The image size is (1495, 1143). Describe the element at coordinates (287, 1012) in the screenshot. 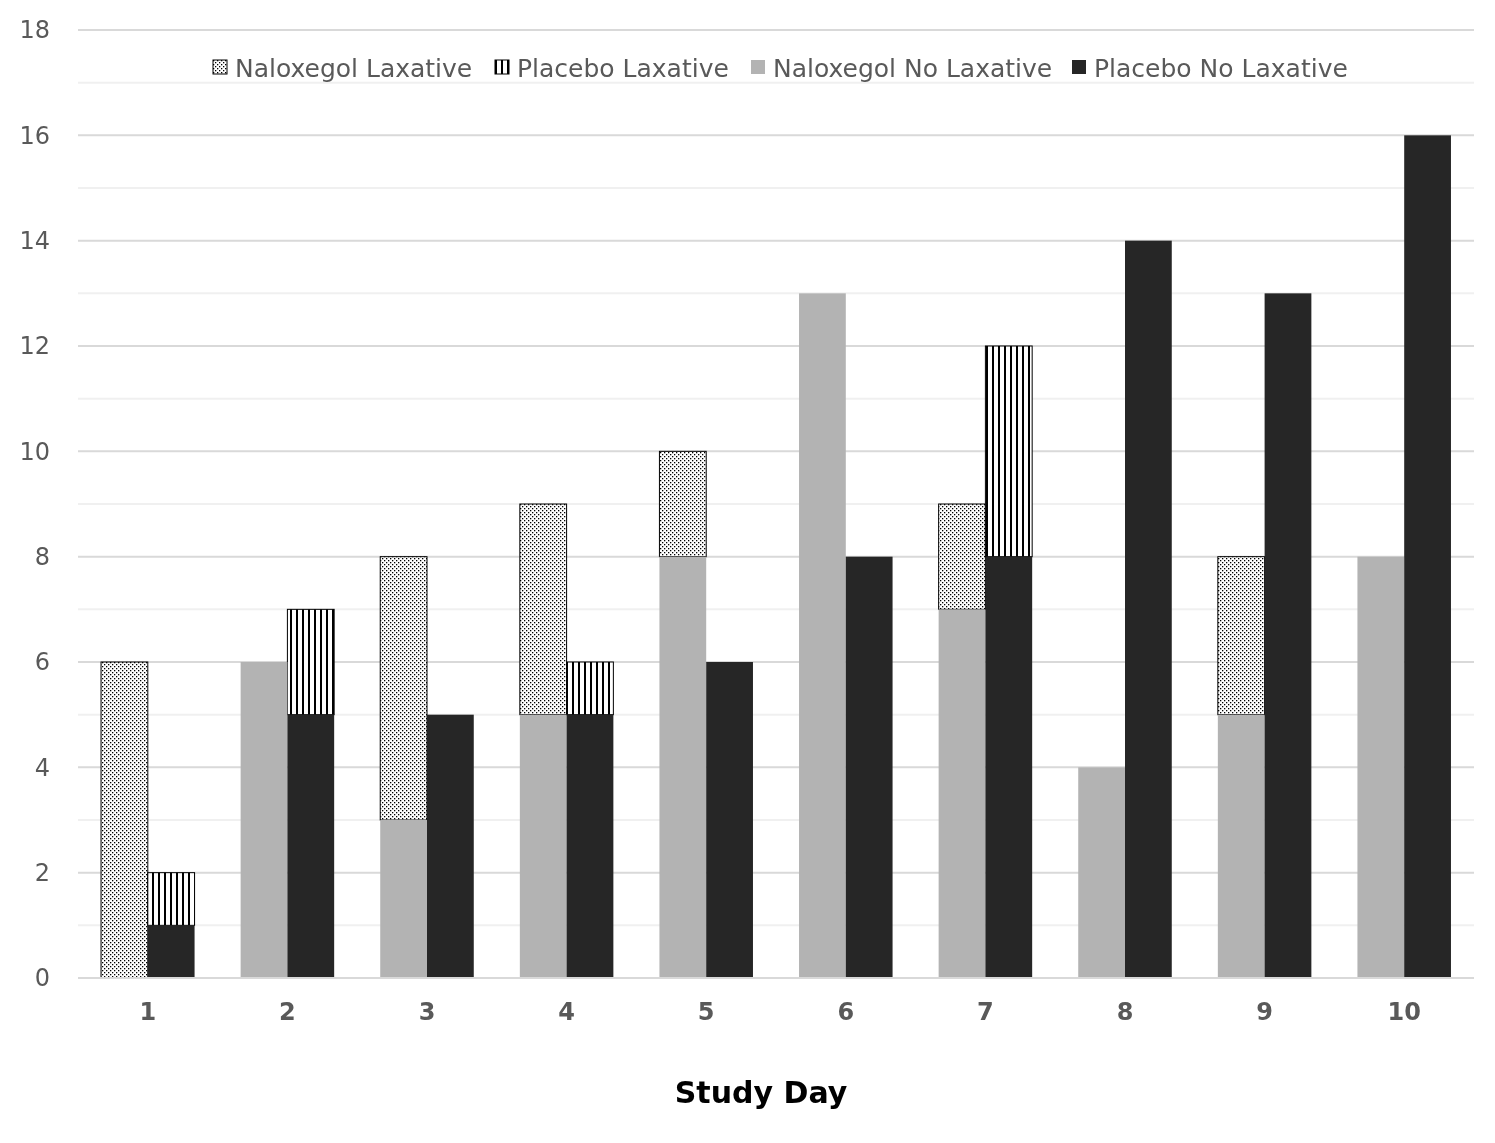

I see `x-tick-label: 2` at that location.